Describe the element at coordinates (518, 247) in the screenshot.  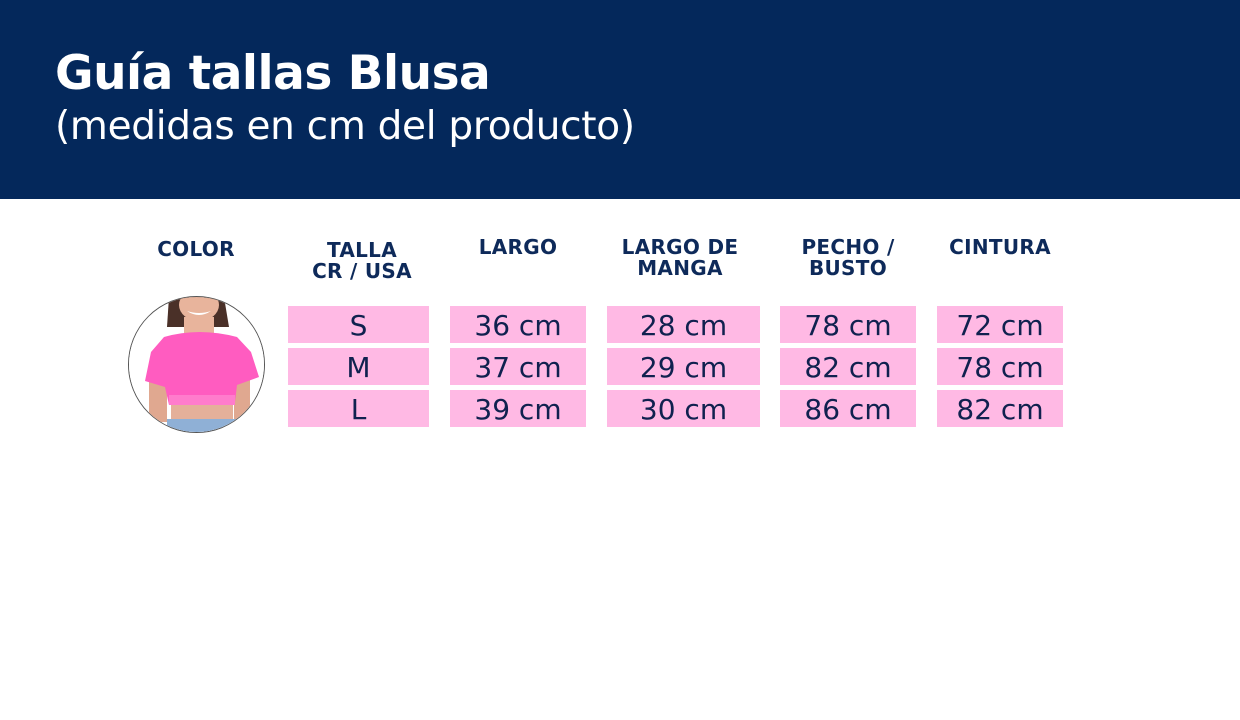
I see `header-largo: LARGO` at that location.